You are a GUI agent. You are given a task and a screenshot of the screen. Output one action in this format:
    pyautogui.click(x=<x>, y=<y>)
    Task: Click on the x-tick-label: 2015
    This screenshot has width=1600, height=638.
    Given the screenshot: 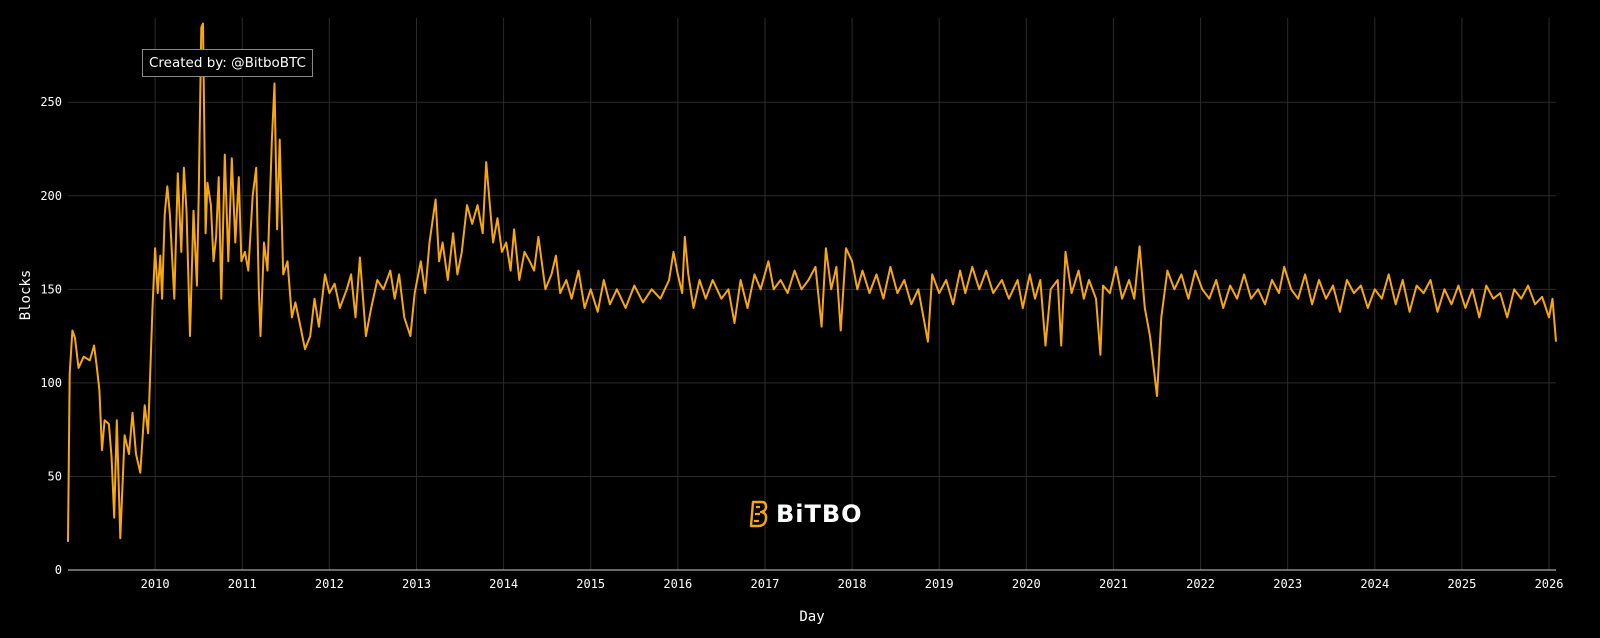 What is the action you would take?
    pyautogui.click(x=590, y=584)
    